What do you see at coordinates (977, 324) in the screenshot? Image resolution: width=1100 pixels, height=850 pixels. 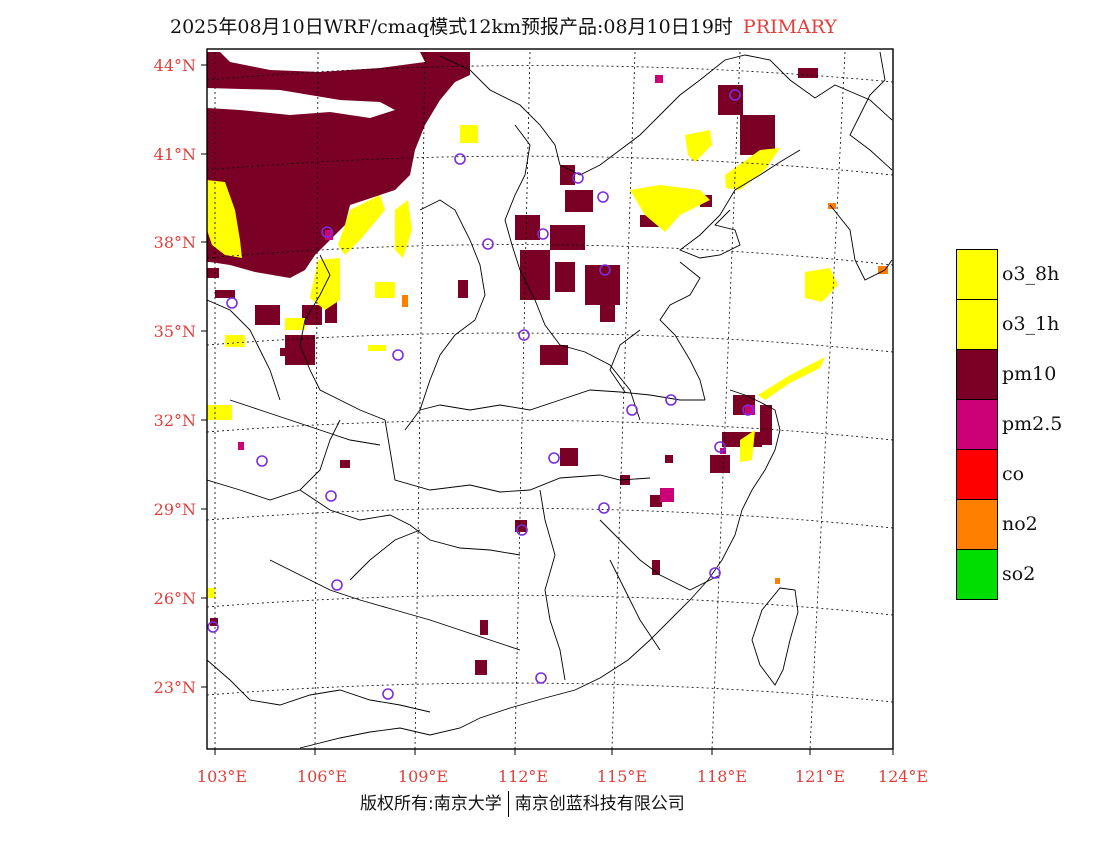 I see `legend-swatch-o3-1h` at bounding box center [977, 324].